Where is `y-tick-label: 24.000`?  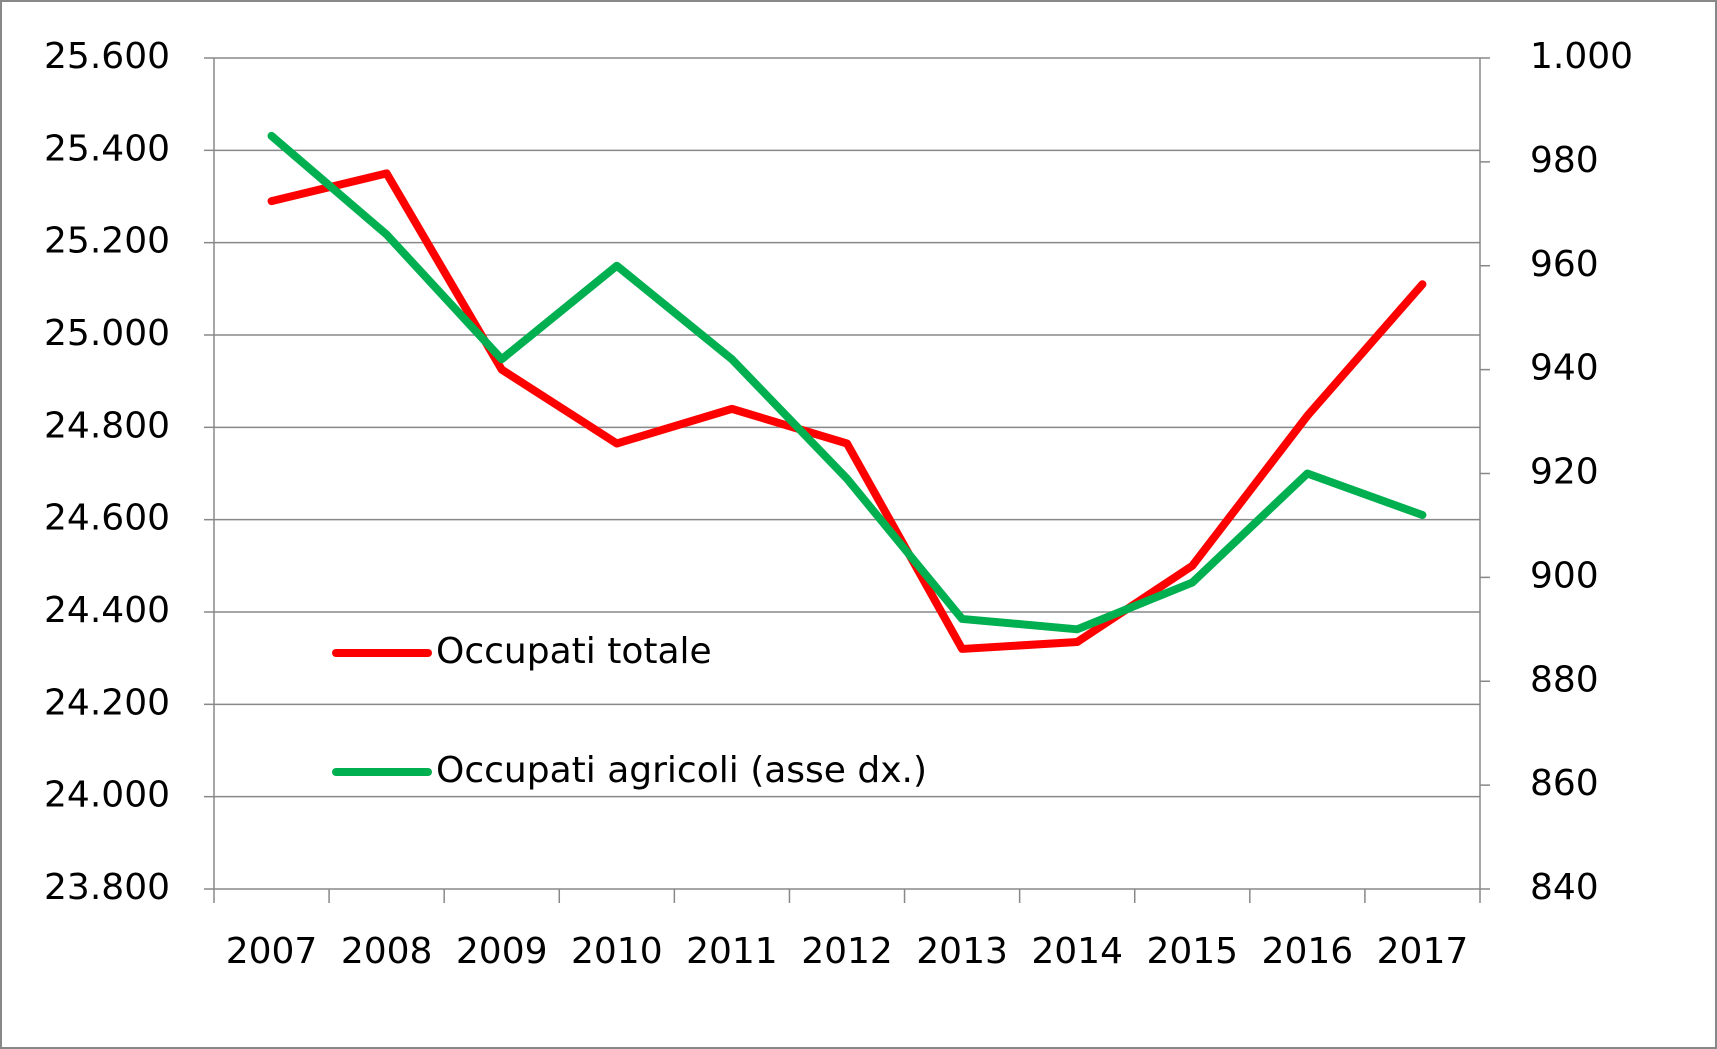 y-tick-label: 24.000 is located at coordinates (107, 795).